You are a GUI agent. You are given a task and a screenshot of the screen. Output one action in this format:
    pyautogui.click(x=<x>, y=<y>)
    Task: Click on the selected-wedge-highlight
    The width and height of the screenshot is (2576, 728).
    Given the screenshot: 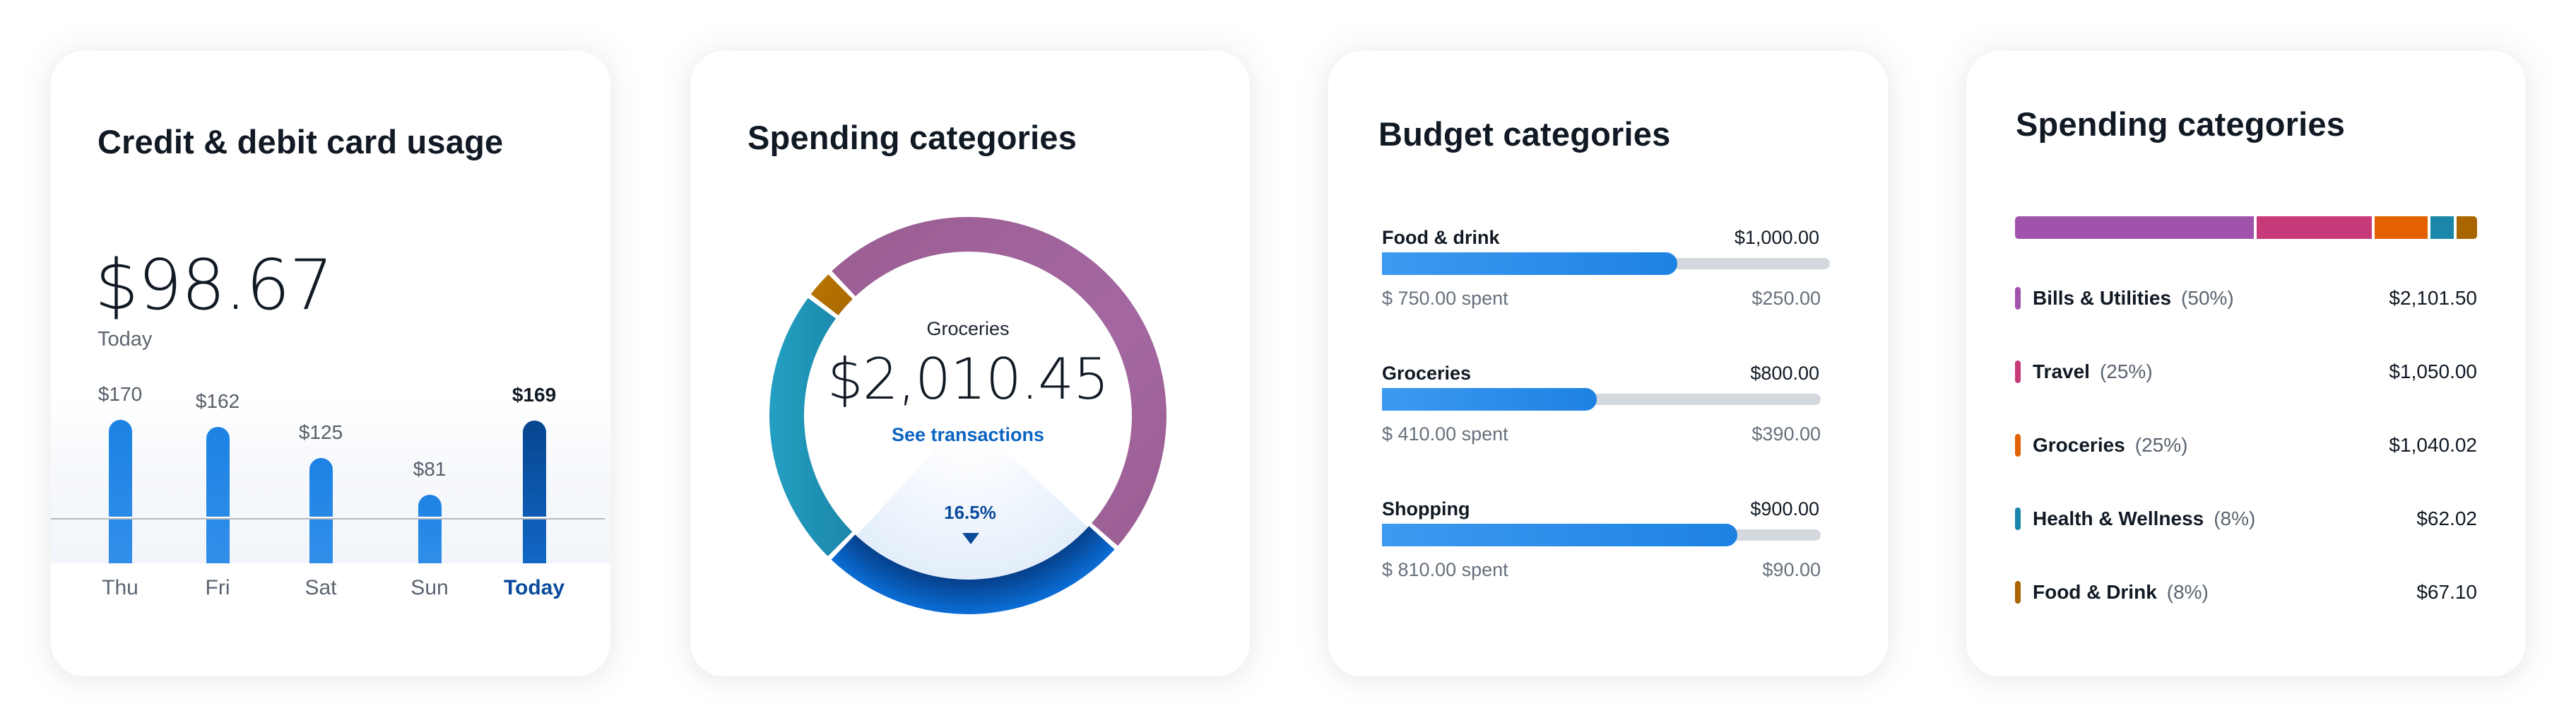 What is the action you would take?
    pyautogui.click(x=972, y=498)
    